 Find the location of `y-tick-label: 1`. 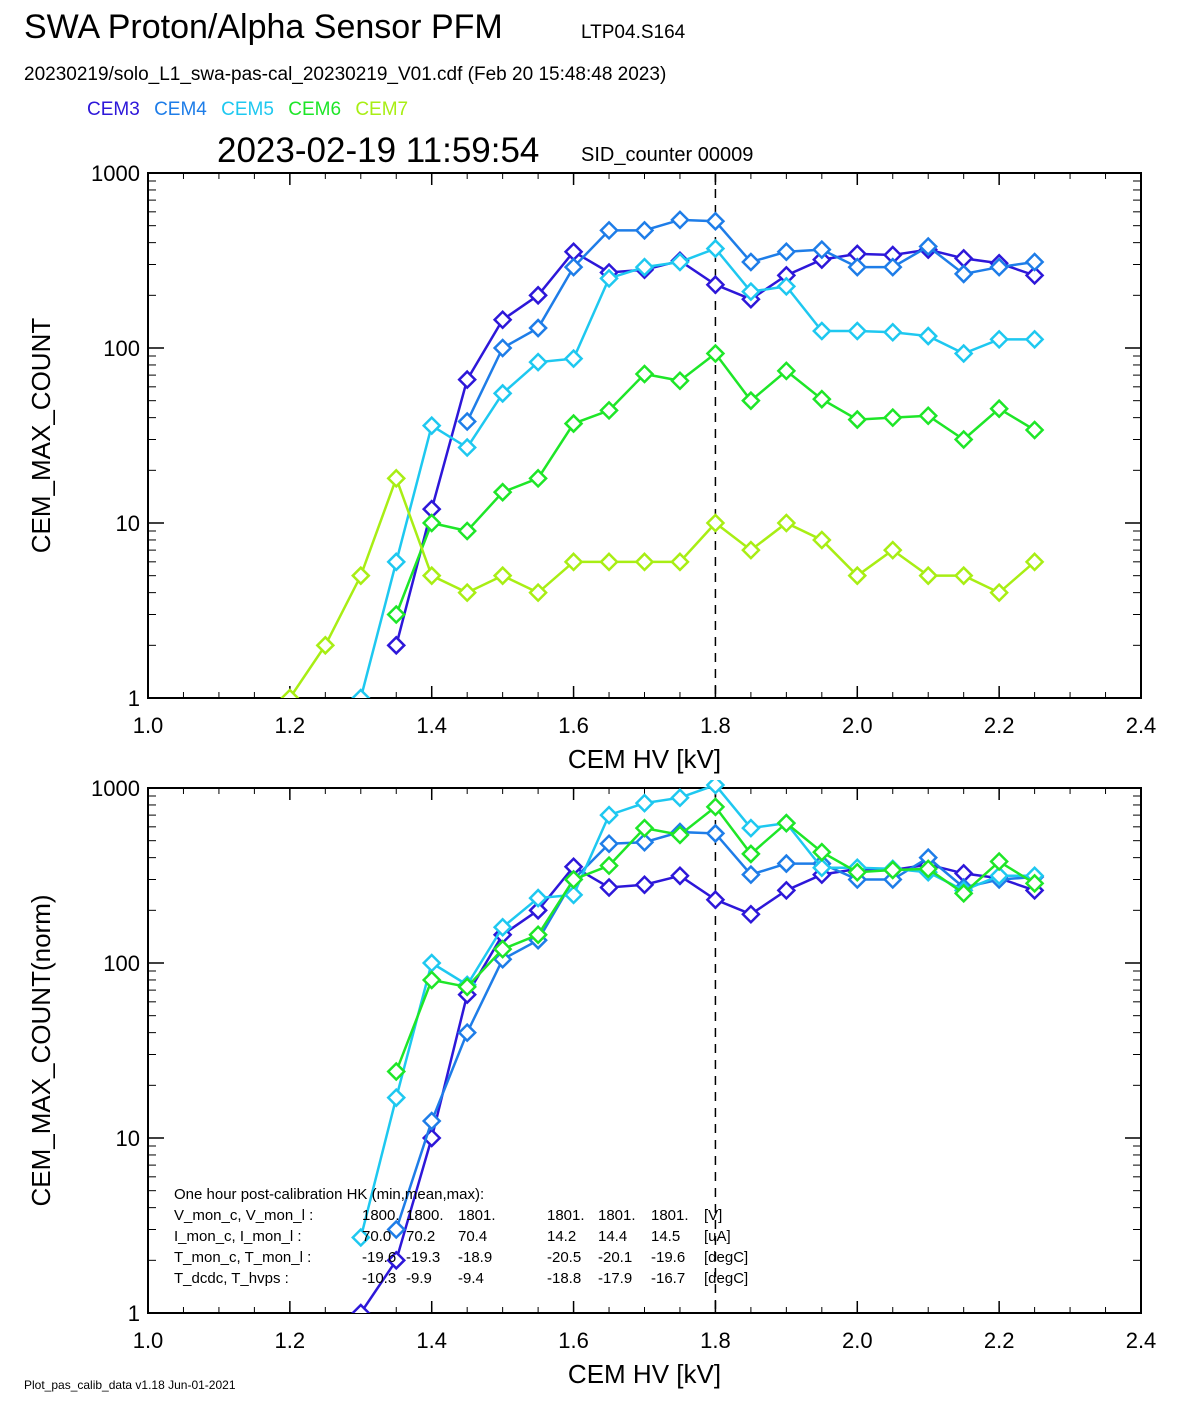

y-tick-label: 1 is located at coordinates (134, 1313).